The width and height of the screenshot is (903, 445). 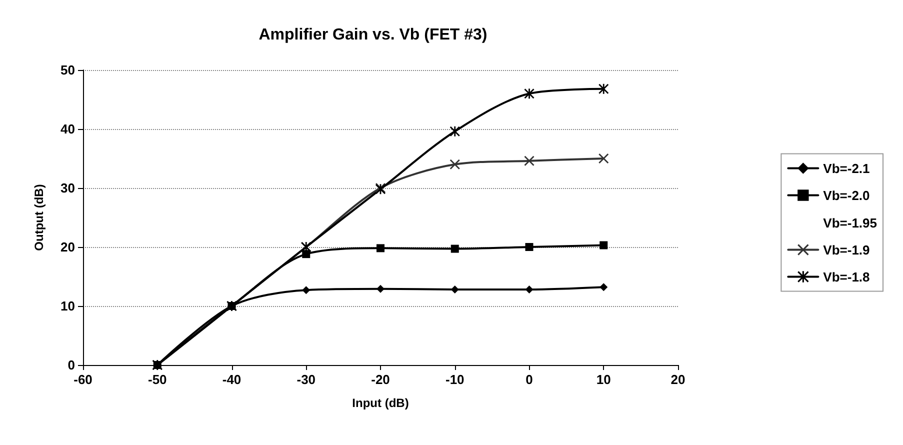 I want to click on y-tick-label: 20, so click(x=67, y=247).